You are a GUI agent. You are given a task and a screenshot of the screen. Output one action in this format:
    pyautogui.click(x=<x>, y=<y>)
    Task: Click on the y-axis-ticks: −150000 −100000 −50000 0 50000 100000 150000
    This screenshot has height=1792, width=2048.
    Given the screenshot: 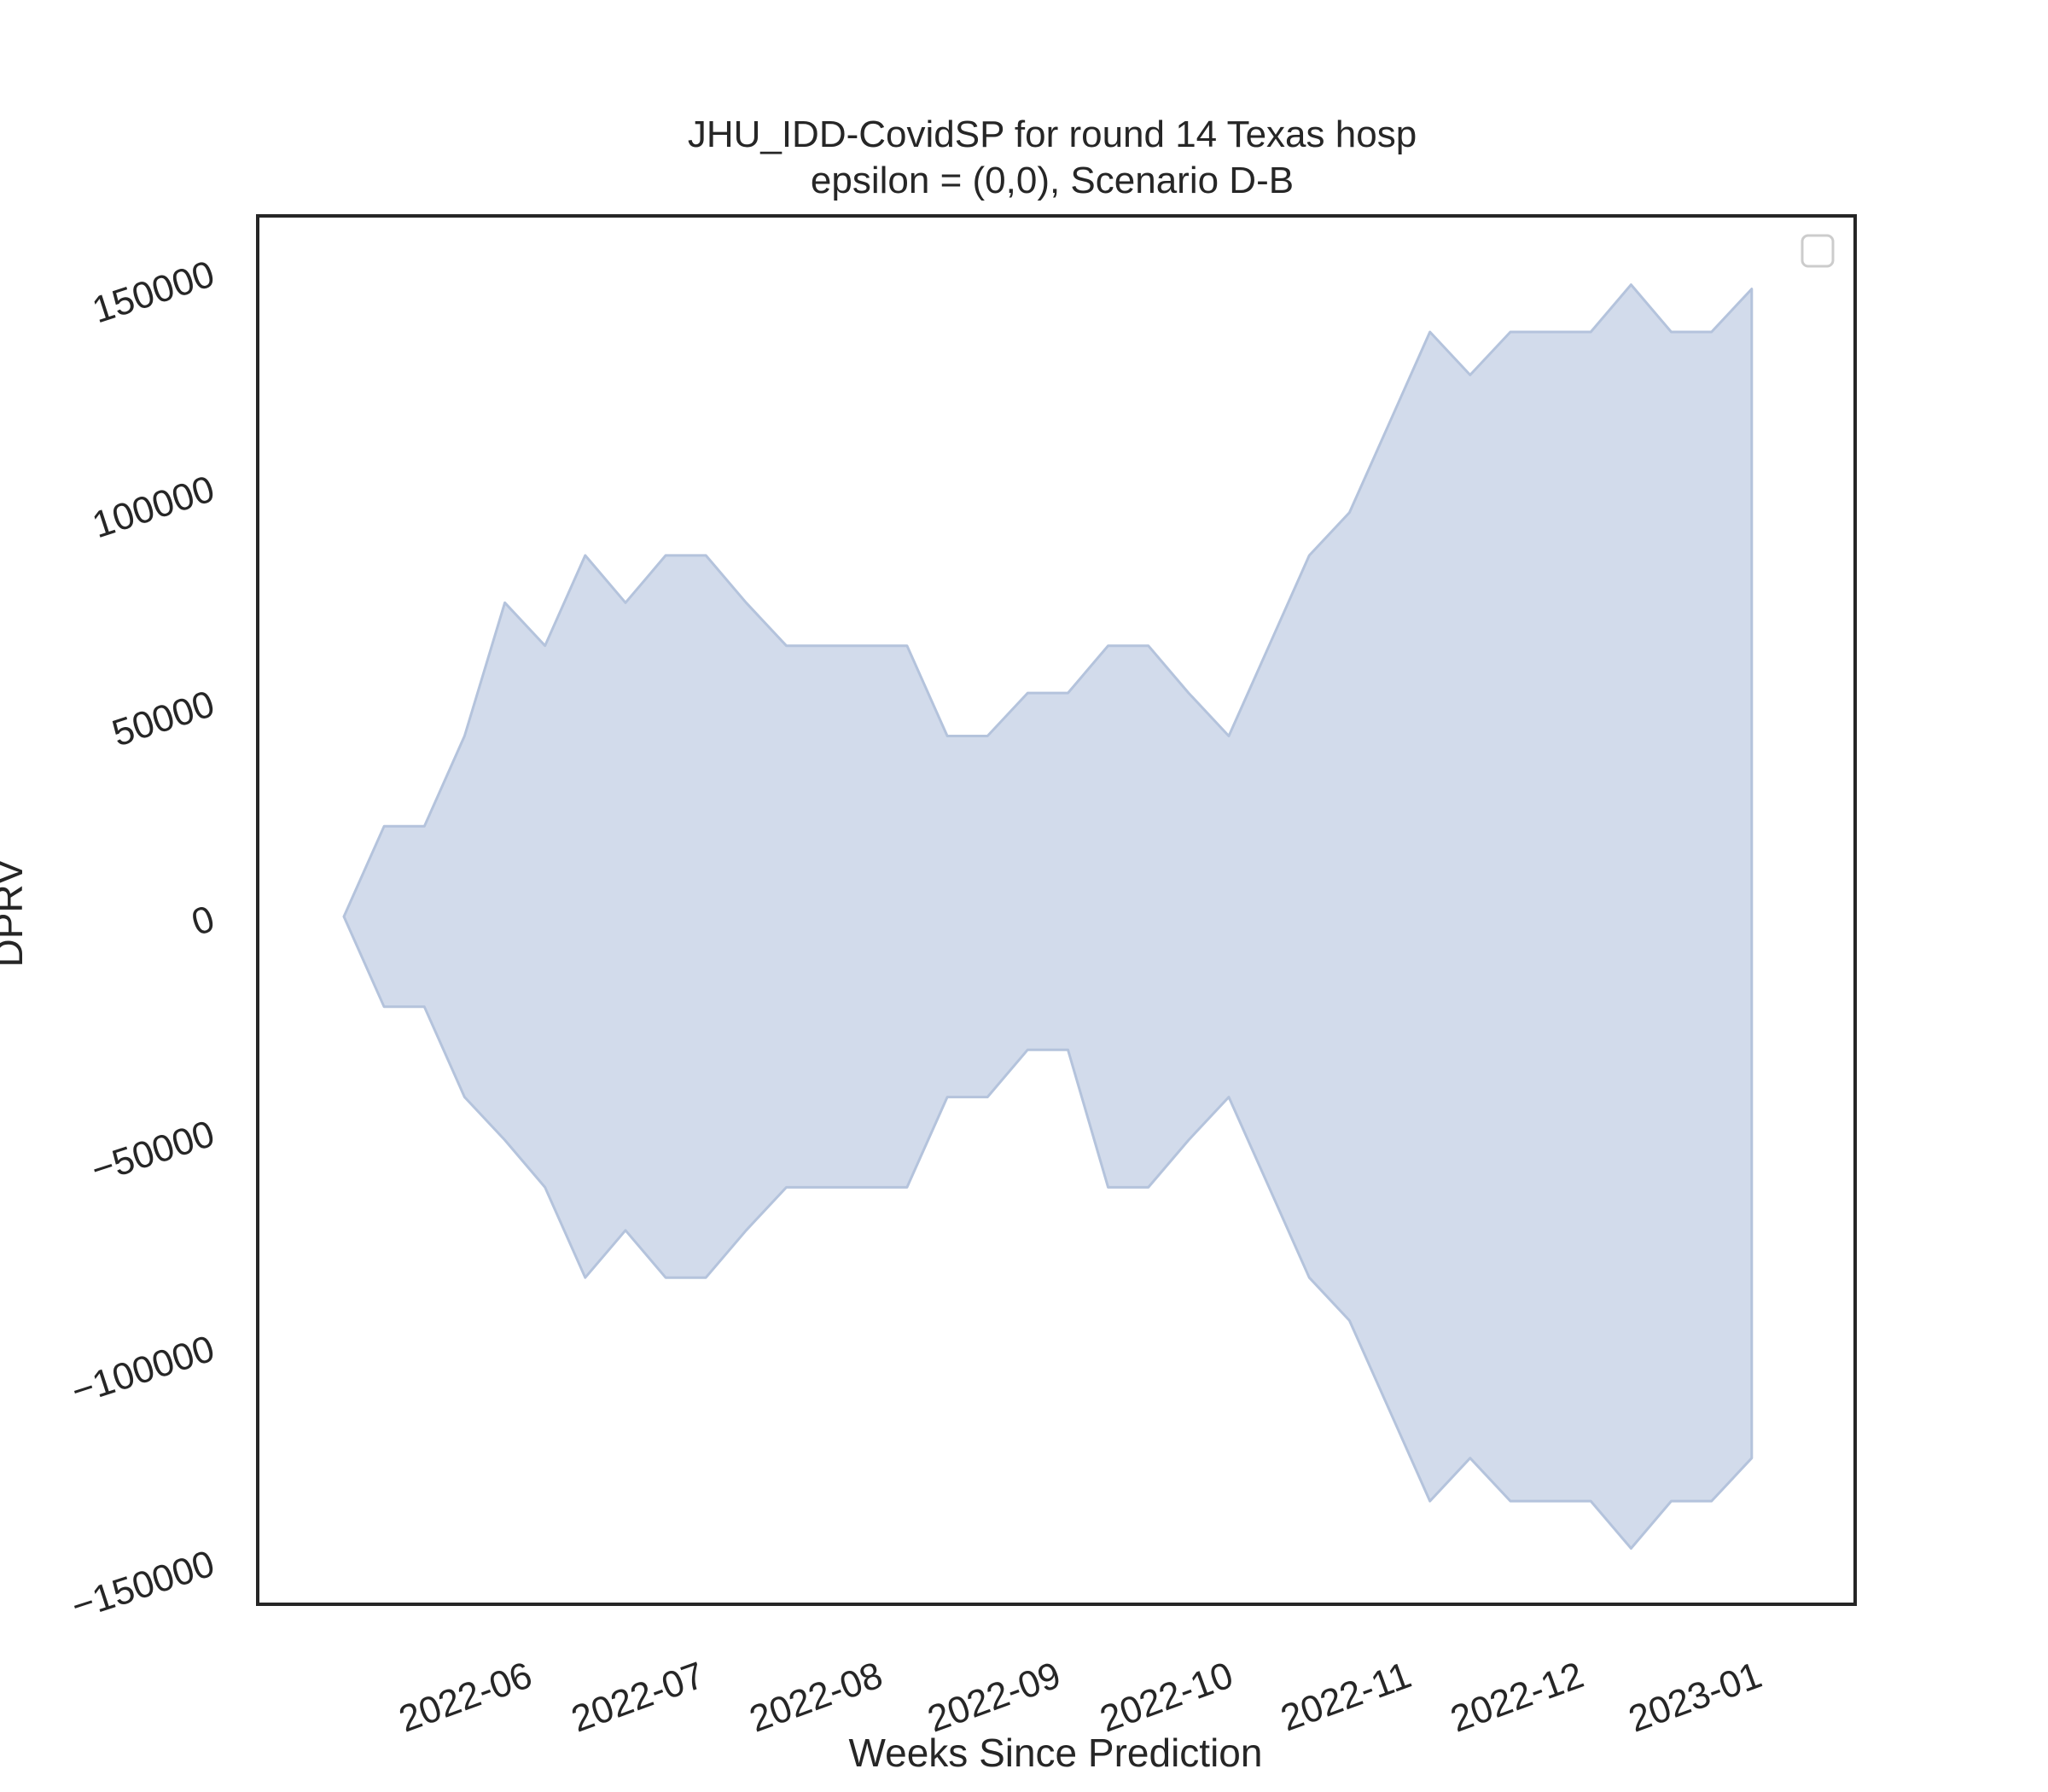 What is the action you would take?
    pyautogui.click(x=143, y=940)
    